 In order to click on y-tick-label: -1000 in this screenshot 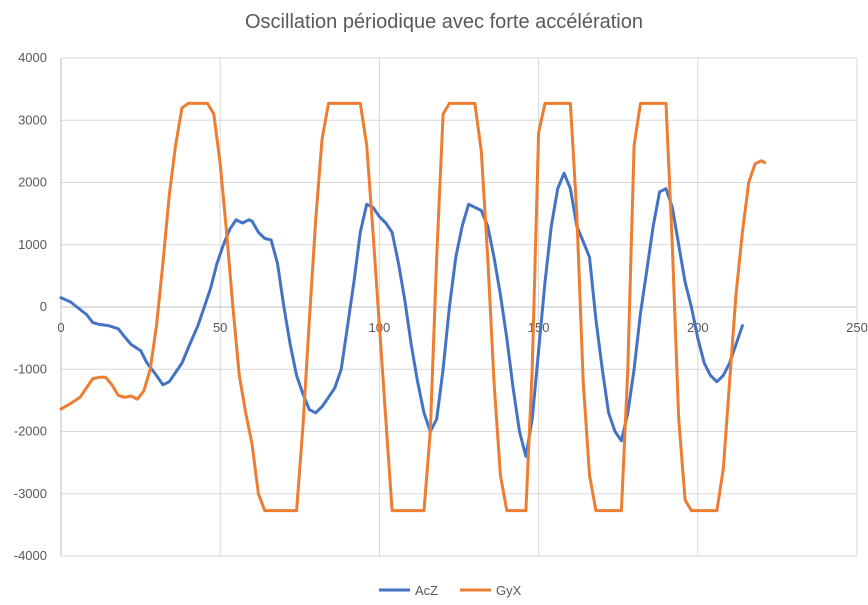, I will do `click(30, 368)`.